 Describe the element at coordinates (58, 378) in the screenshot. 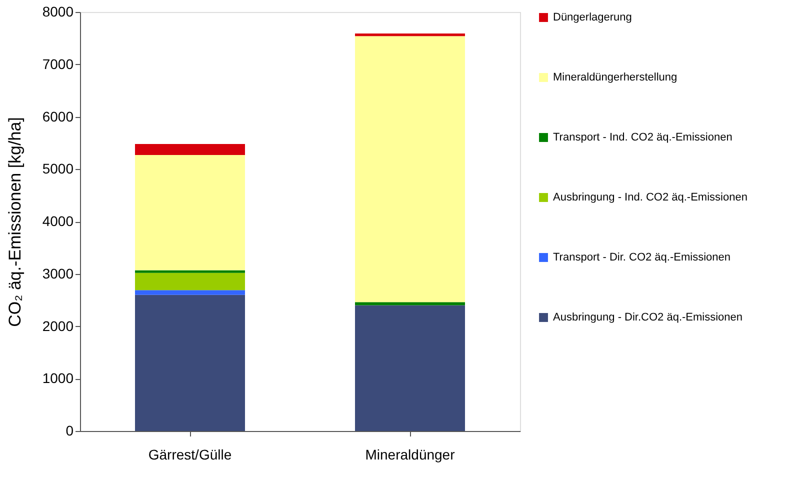

I see `y-tick-label: 1000` at that location.